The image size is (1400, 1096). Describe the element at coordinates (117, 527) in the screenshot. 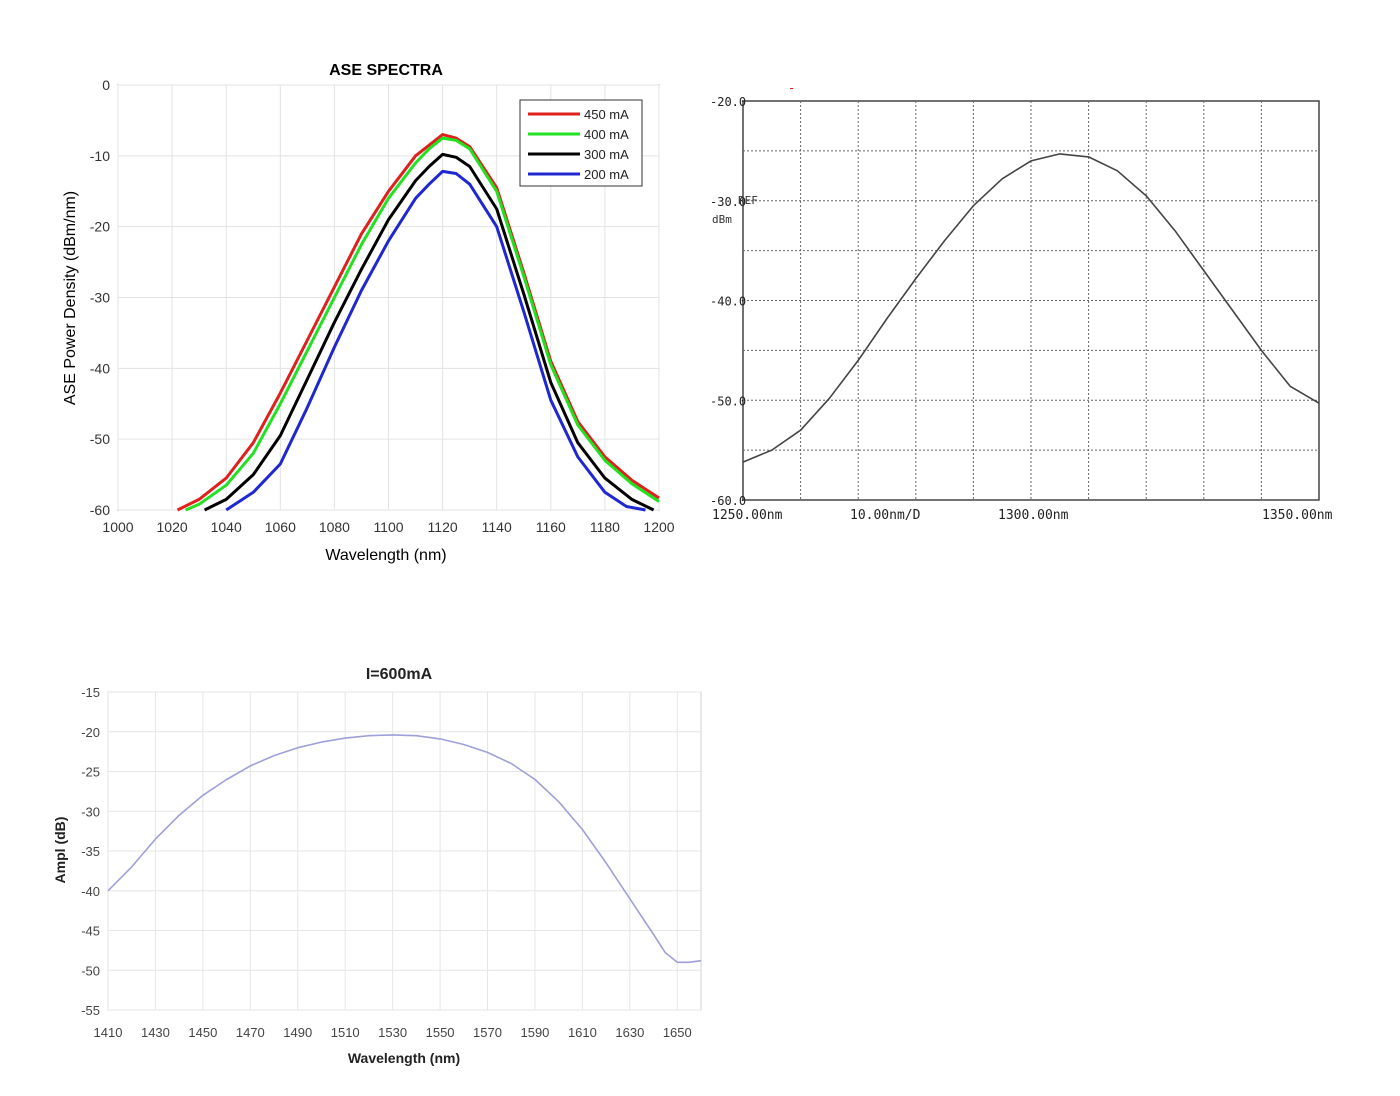

I see `x-tick-label: 1000` at that location.